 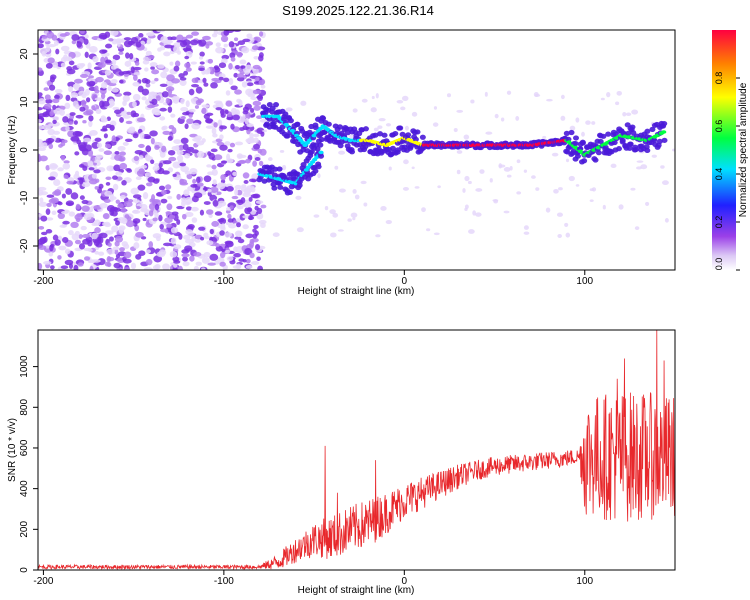 I want to click on spectrogram-x-tick-label: -200, so click(x=43, y=281).